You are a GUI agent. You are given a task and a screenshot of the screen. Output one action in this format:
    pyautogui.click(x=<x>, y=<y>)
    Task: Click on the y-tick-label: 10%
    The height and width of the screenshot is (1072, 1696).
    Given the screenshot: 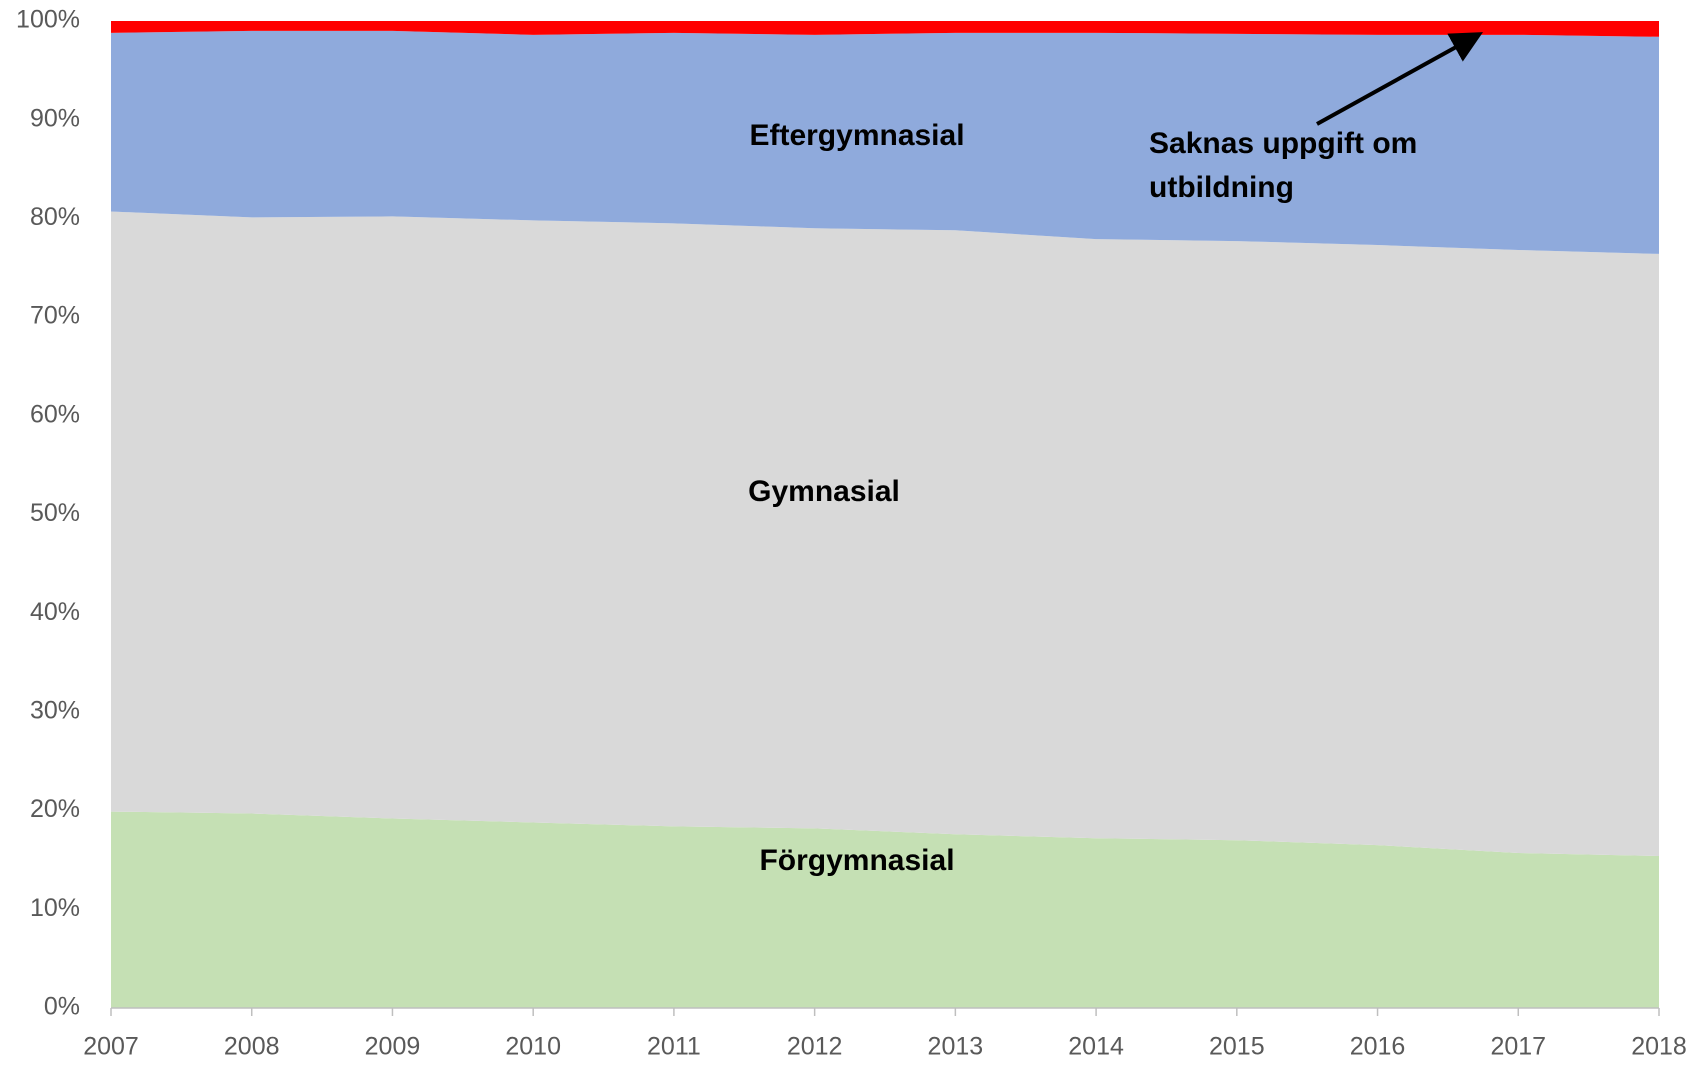 What is the action you would take?
    pyautogui.click(x=55, y=908)
    